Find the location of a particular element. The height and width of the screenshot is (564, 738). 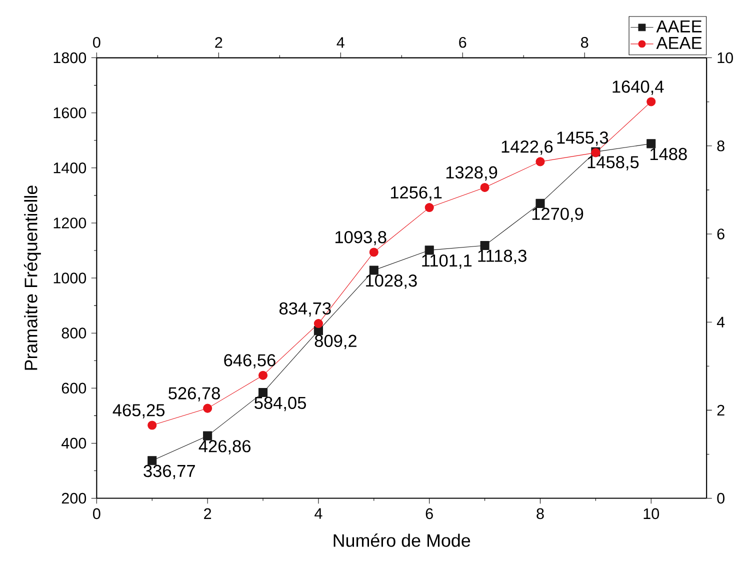

y2-tick-label: 8 is located at coordinates (720, 146).